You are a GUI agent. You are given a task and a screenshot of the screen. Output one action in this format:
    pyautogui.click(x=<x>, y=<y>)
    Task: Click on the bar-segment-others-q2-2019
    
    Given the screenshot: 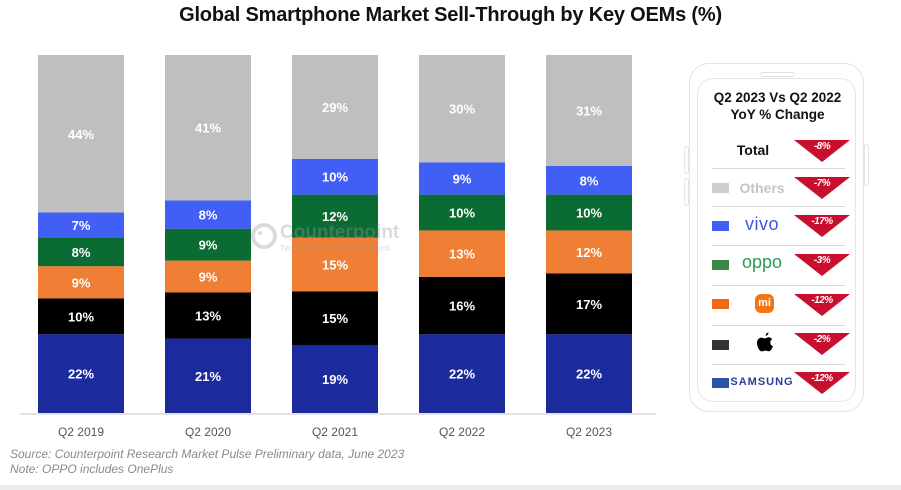 What is the action you would take?
    pyautogui.click(x=81, y=134)
    